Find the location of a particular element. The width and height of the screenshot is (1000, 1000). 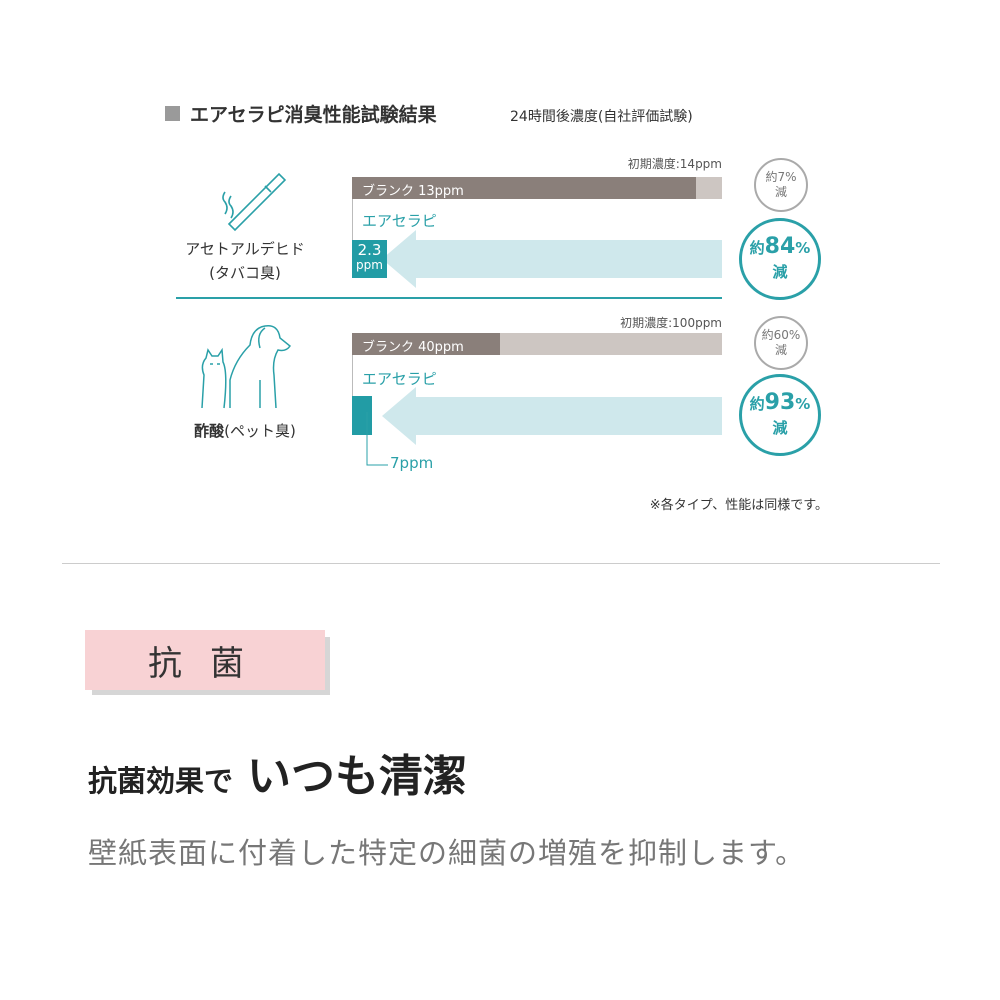

chart-subtitle: 24時間後濃度(自社評価試験) is located at coordinates (601, 117).